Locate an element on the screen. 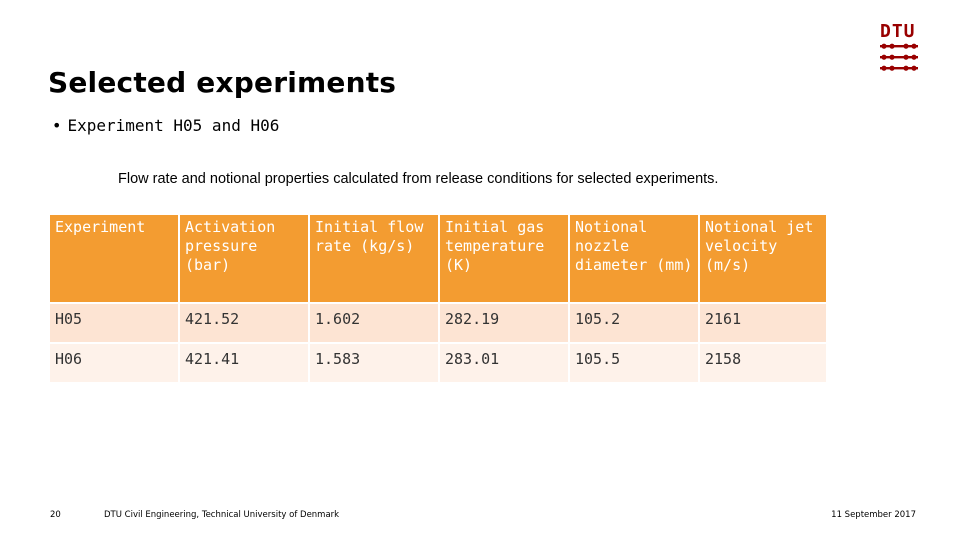 The image size is (960, 540). table-cell: 1.602 is located at coordinates (374, 323).